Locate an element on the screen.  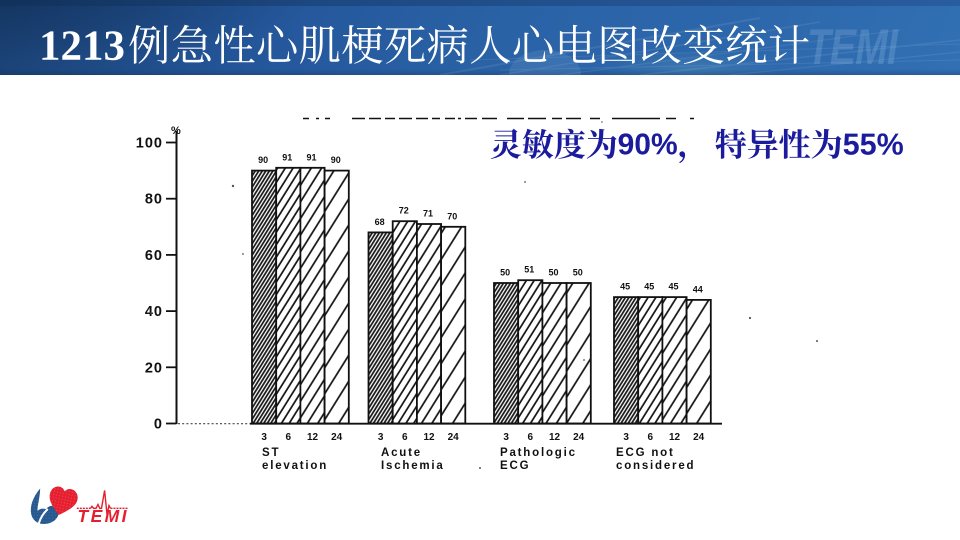
svg-text: 0 is located at coordinates (158, 425).